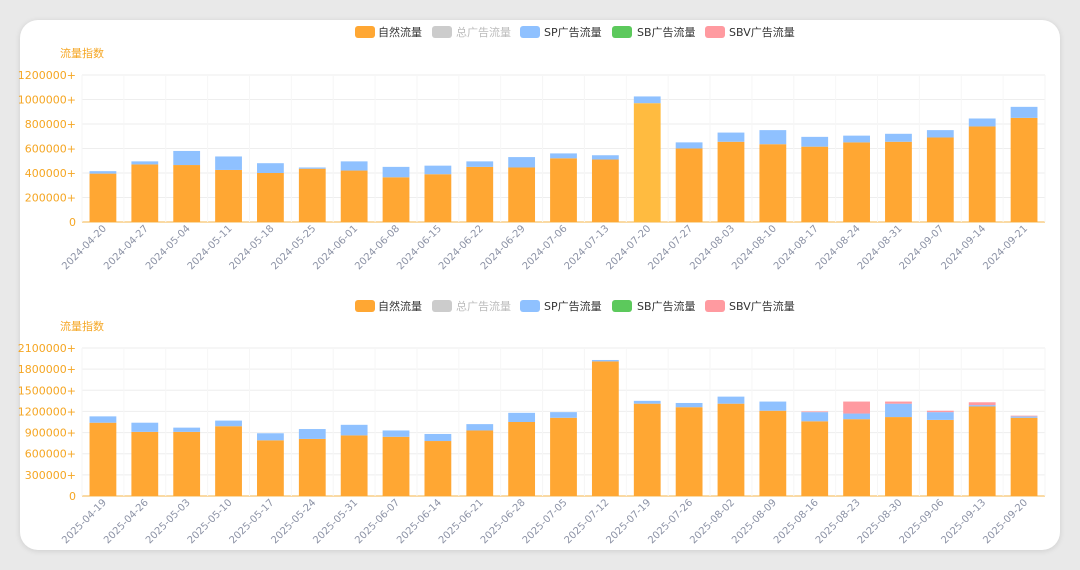  Describe the element at coordinates (388, 32) in the screenshot. I see `legend-item: 自然流量` at that location.